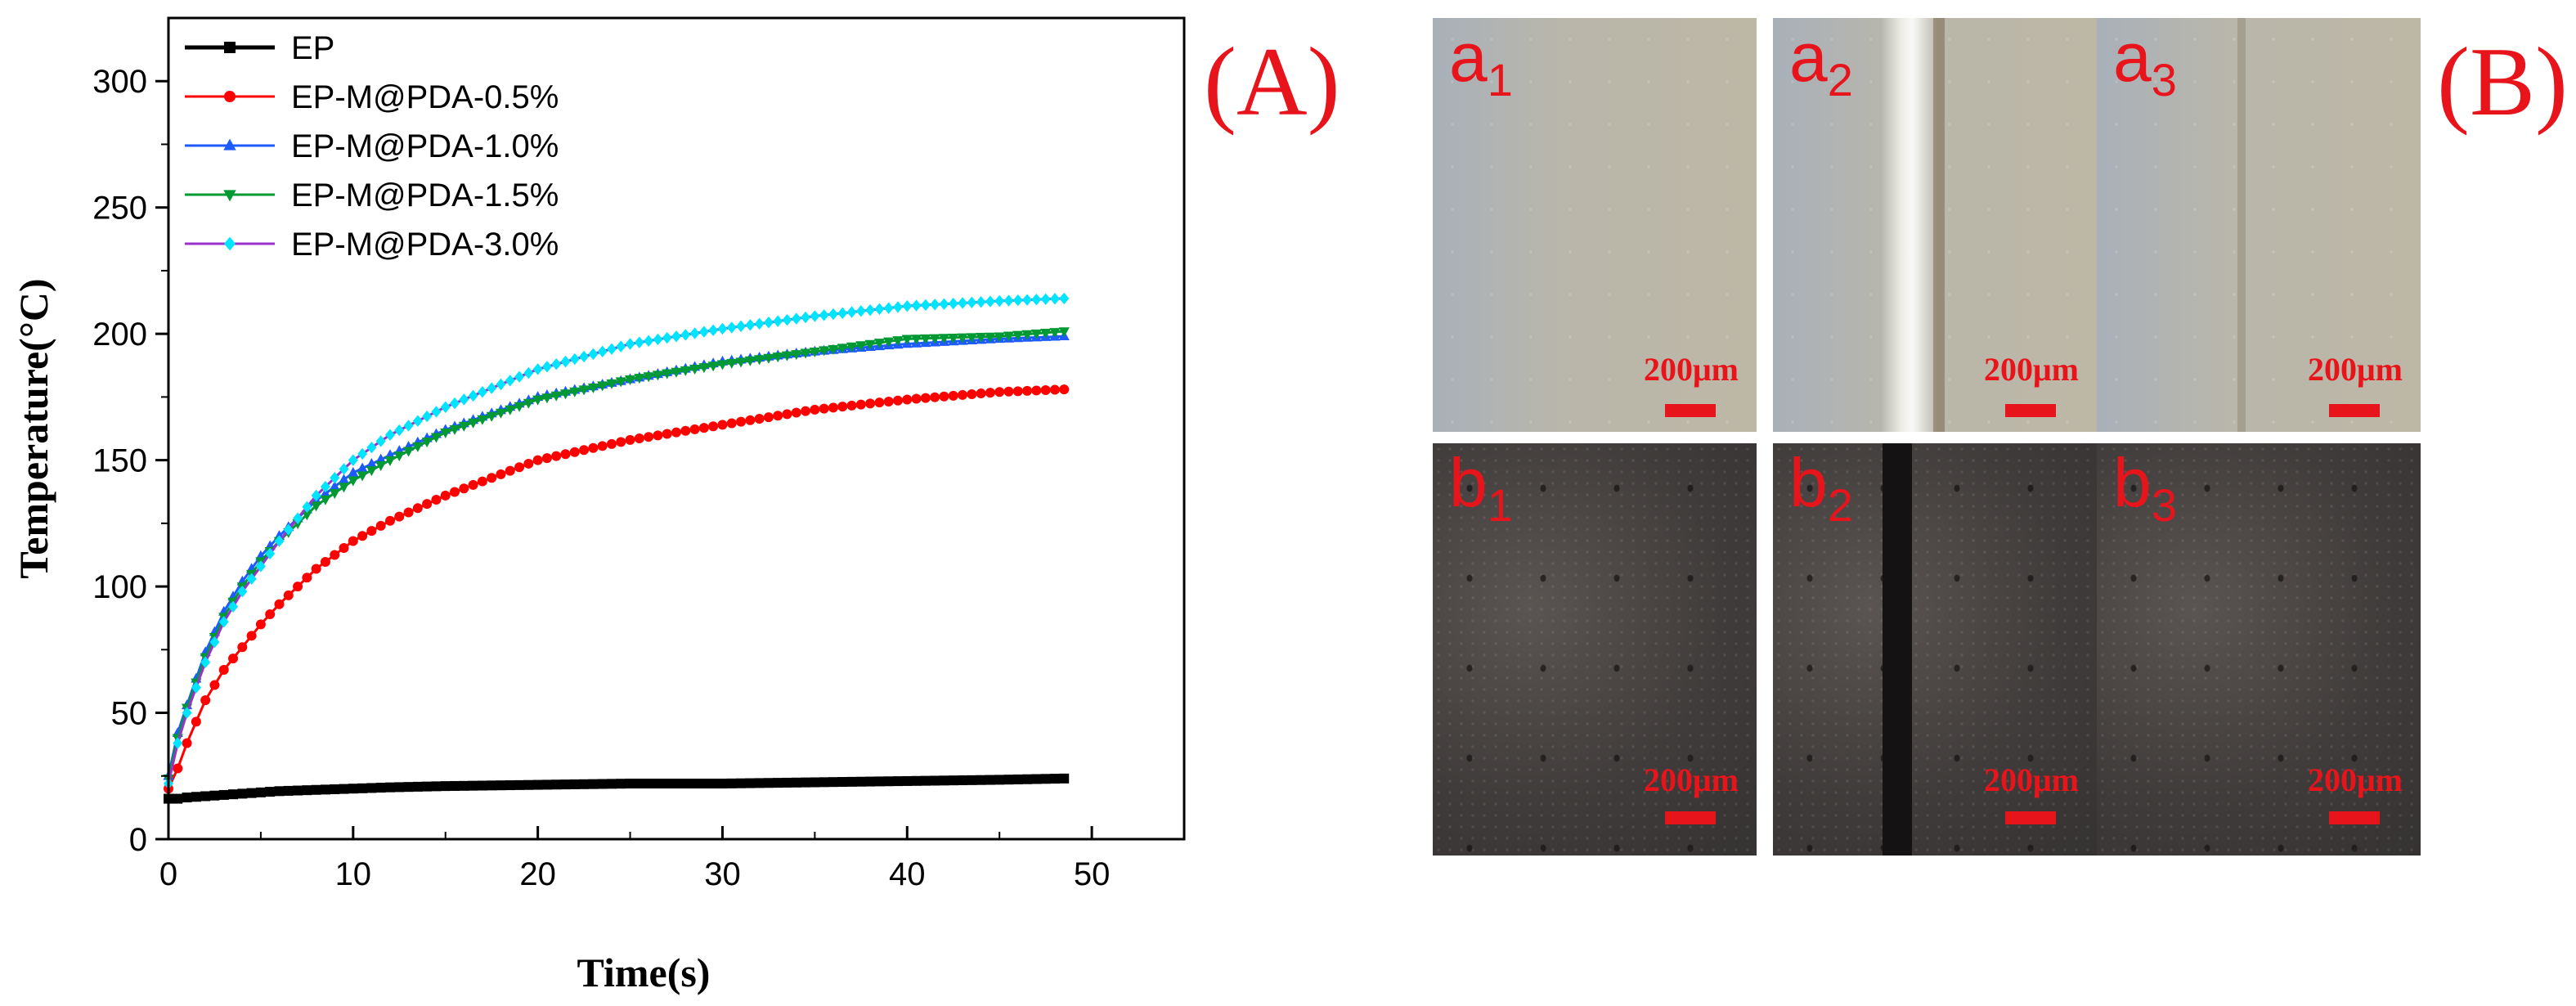  Describe the element at coordinates (129, 714) in the screenshot. I see `y-tick-label: 50` at that location.